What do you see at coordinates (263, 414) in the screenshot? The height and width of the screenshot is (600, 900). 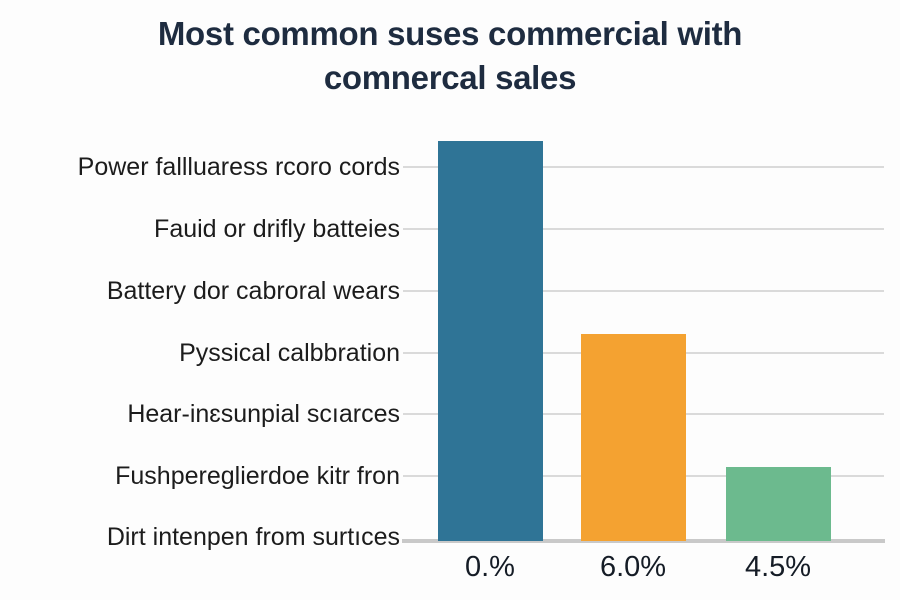 I see `category-label: Hear-inɛsunpial scıarces` at bounding box center [263, 414].